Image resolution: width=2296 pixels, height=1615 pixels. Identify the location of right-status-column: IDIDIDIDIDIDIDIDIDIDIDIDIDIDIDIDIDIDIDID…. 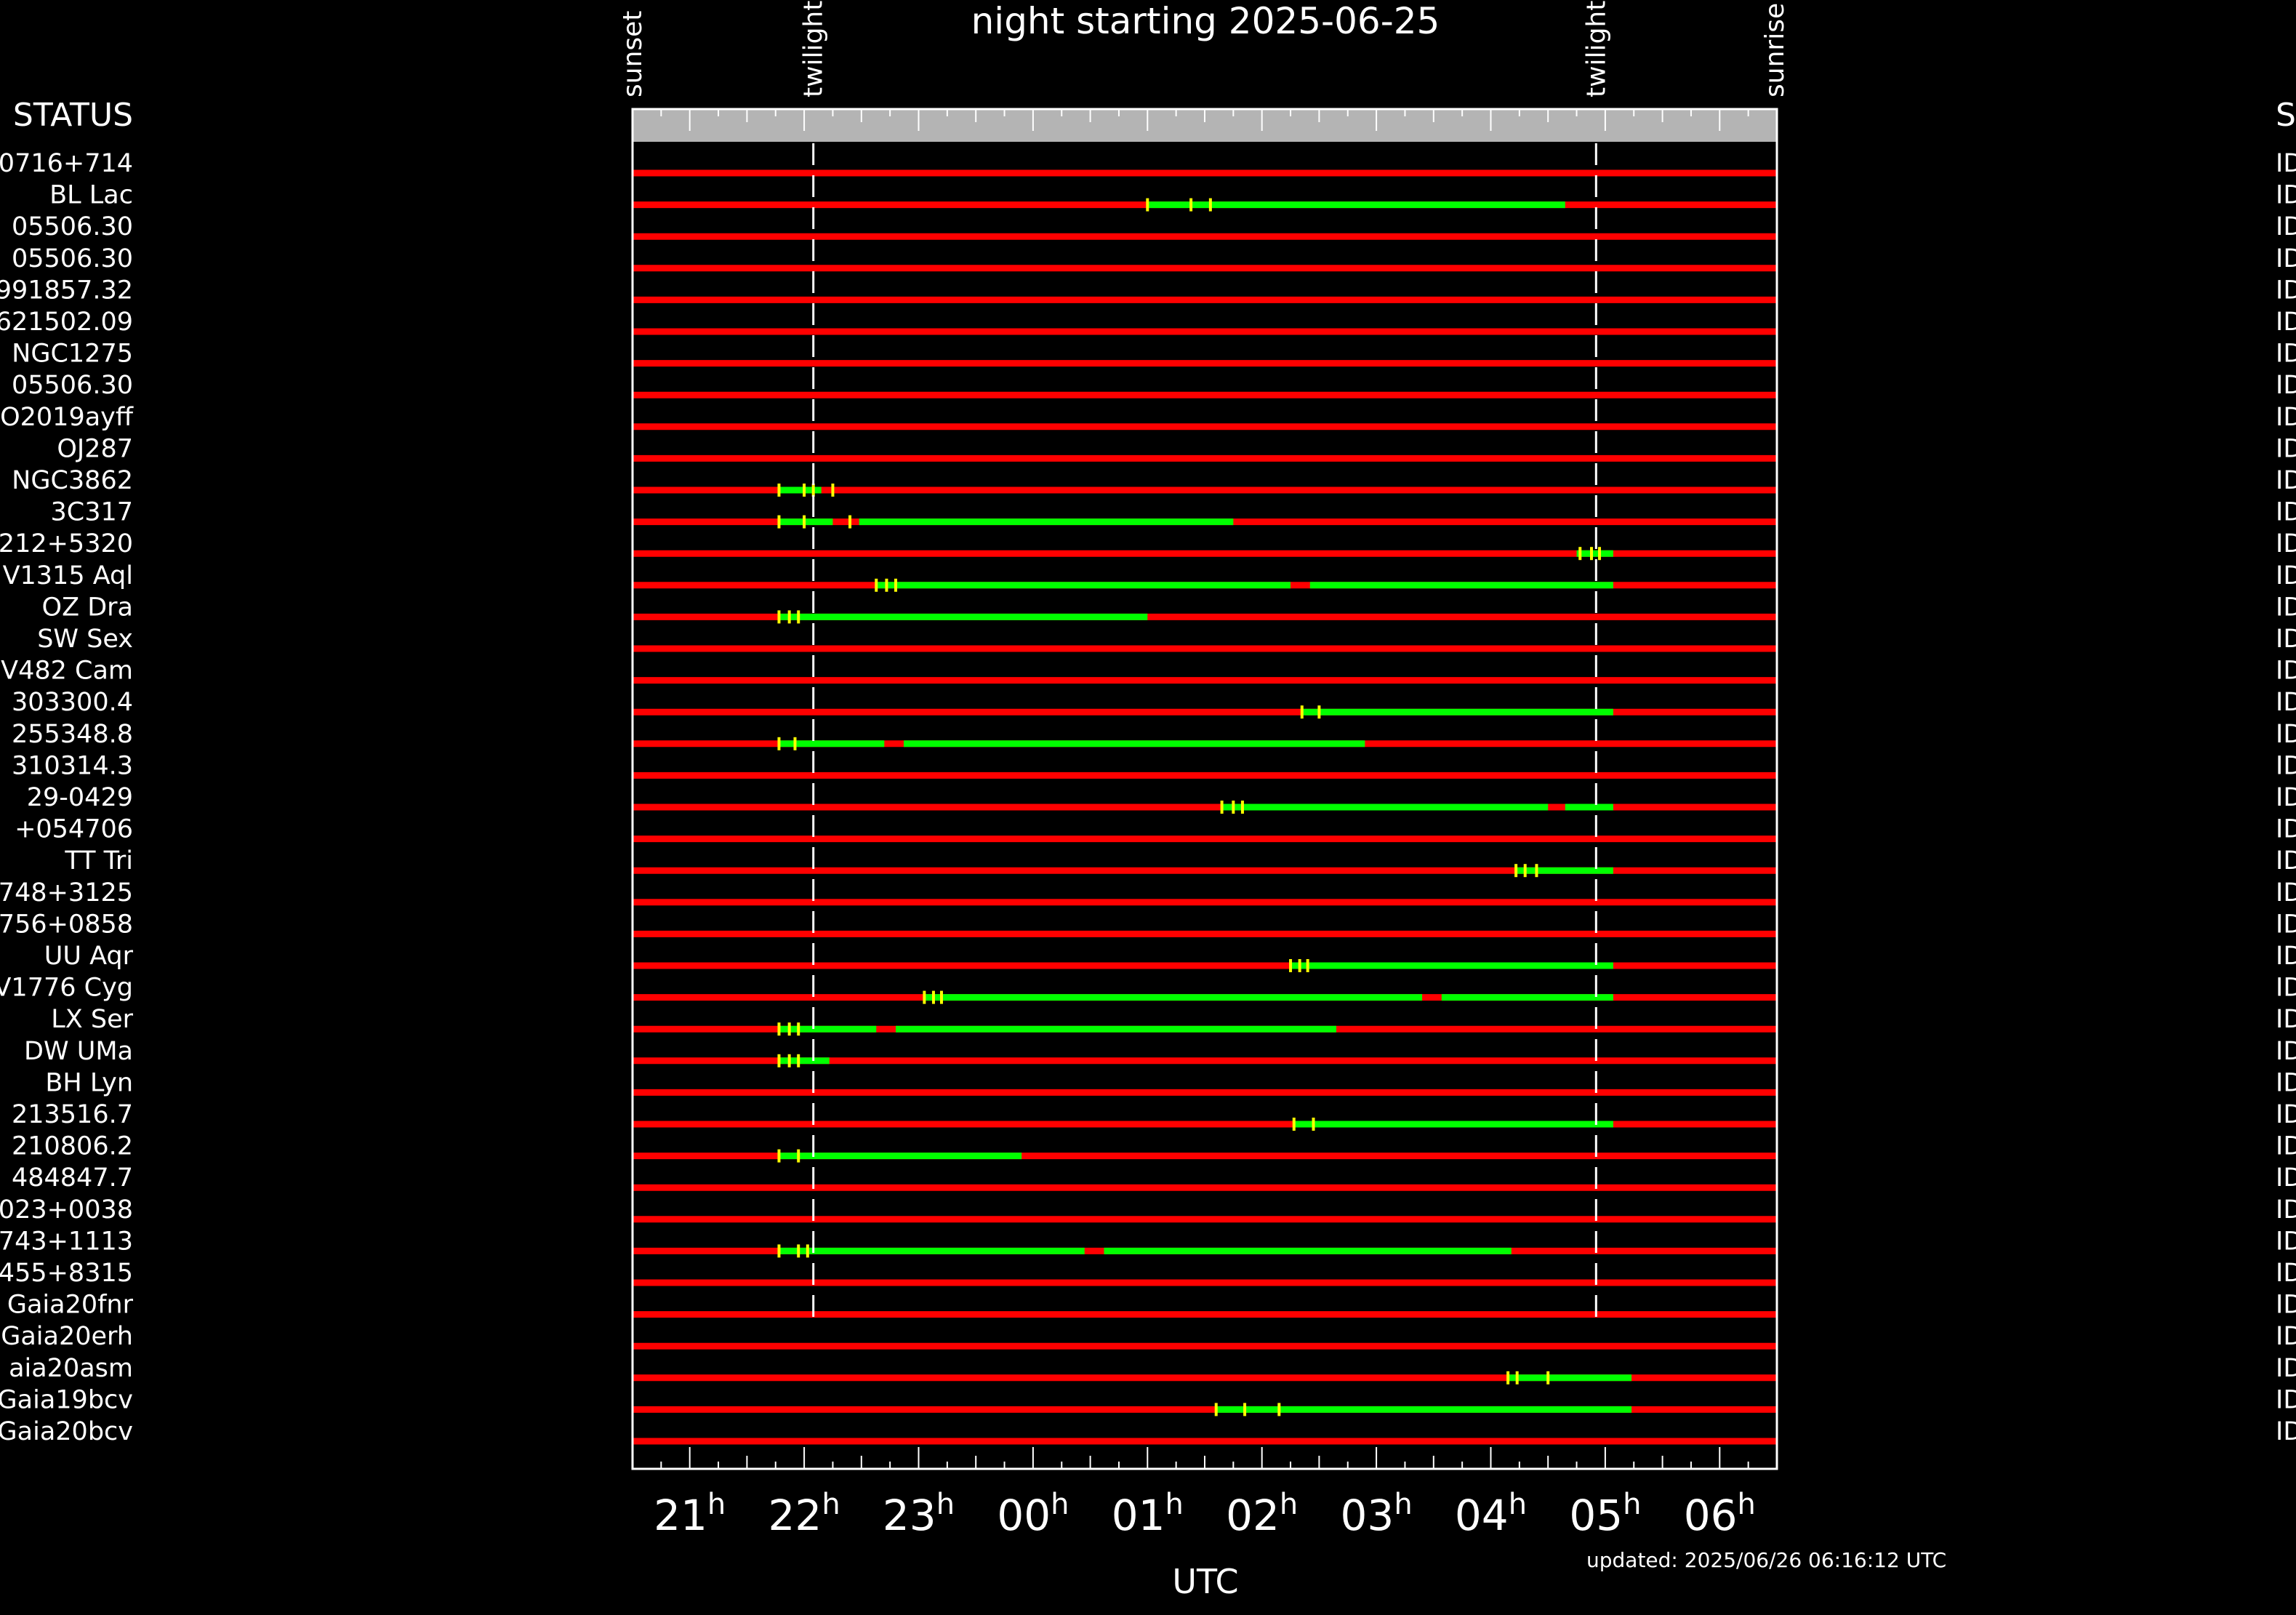
(2286, 797).